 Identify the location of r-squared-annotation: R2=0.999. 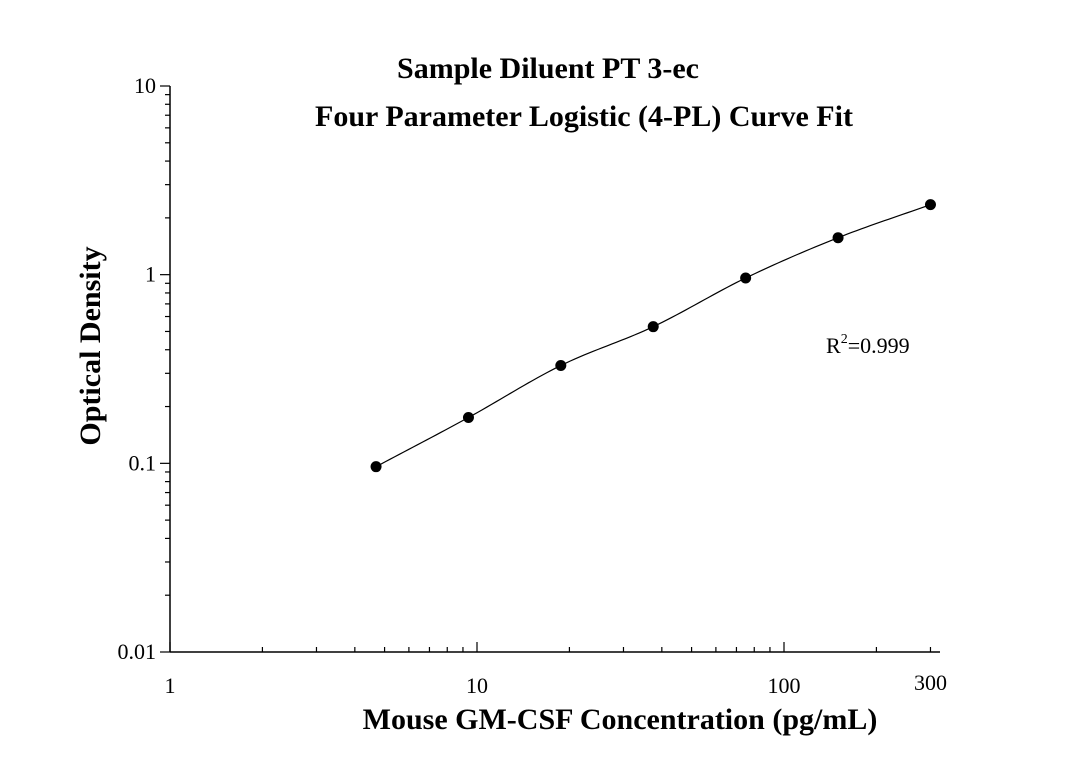
(868, 345).